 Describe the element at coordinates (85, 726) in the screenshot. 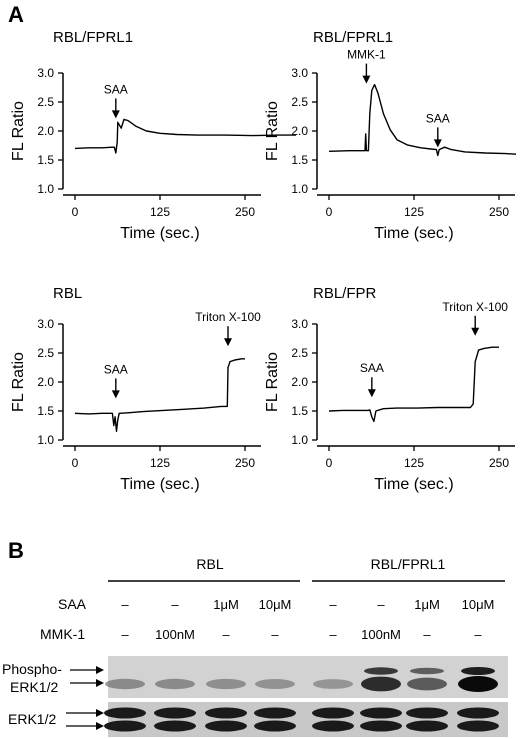

I see `erk-arrow-lower` at that location.